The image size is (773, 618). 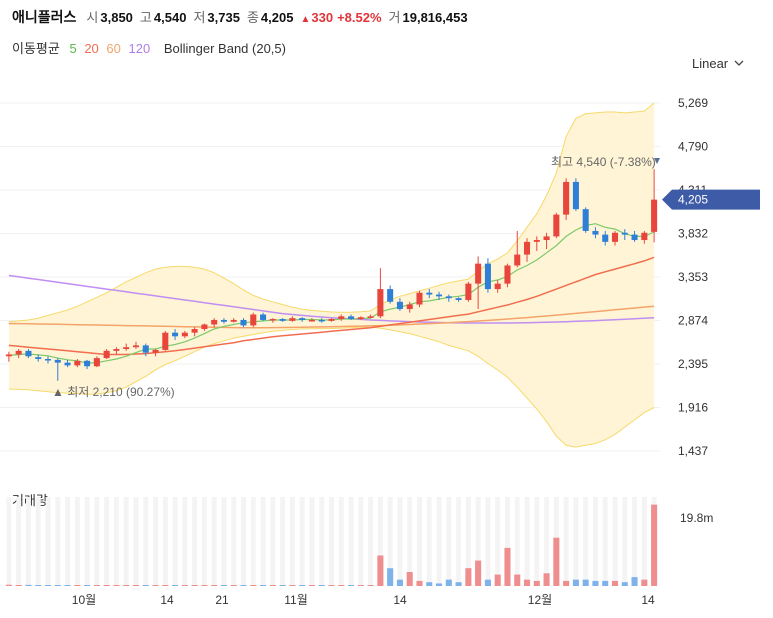 What do you see at coordinates (73, 48) in the screenshot?
I see `ma5-legend: 5` at bounding box center [73, 48].